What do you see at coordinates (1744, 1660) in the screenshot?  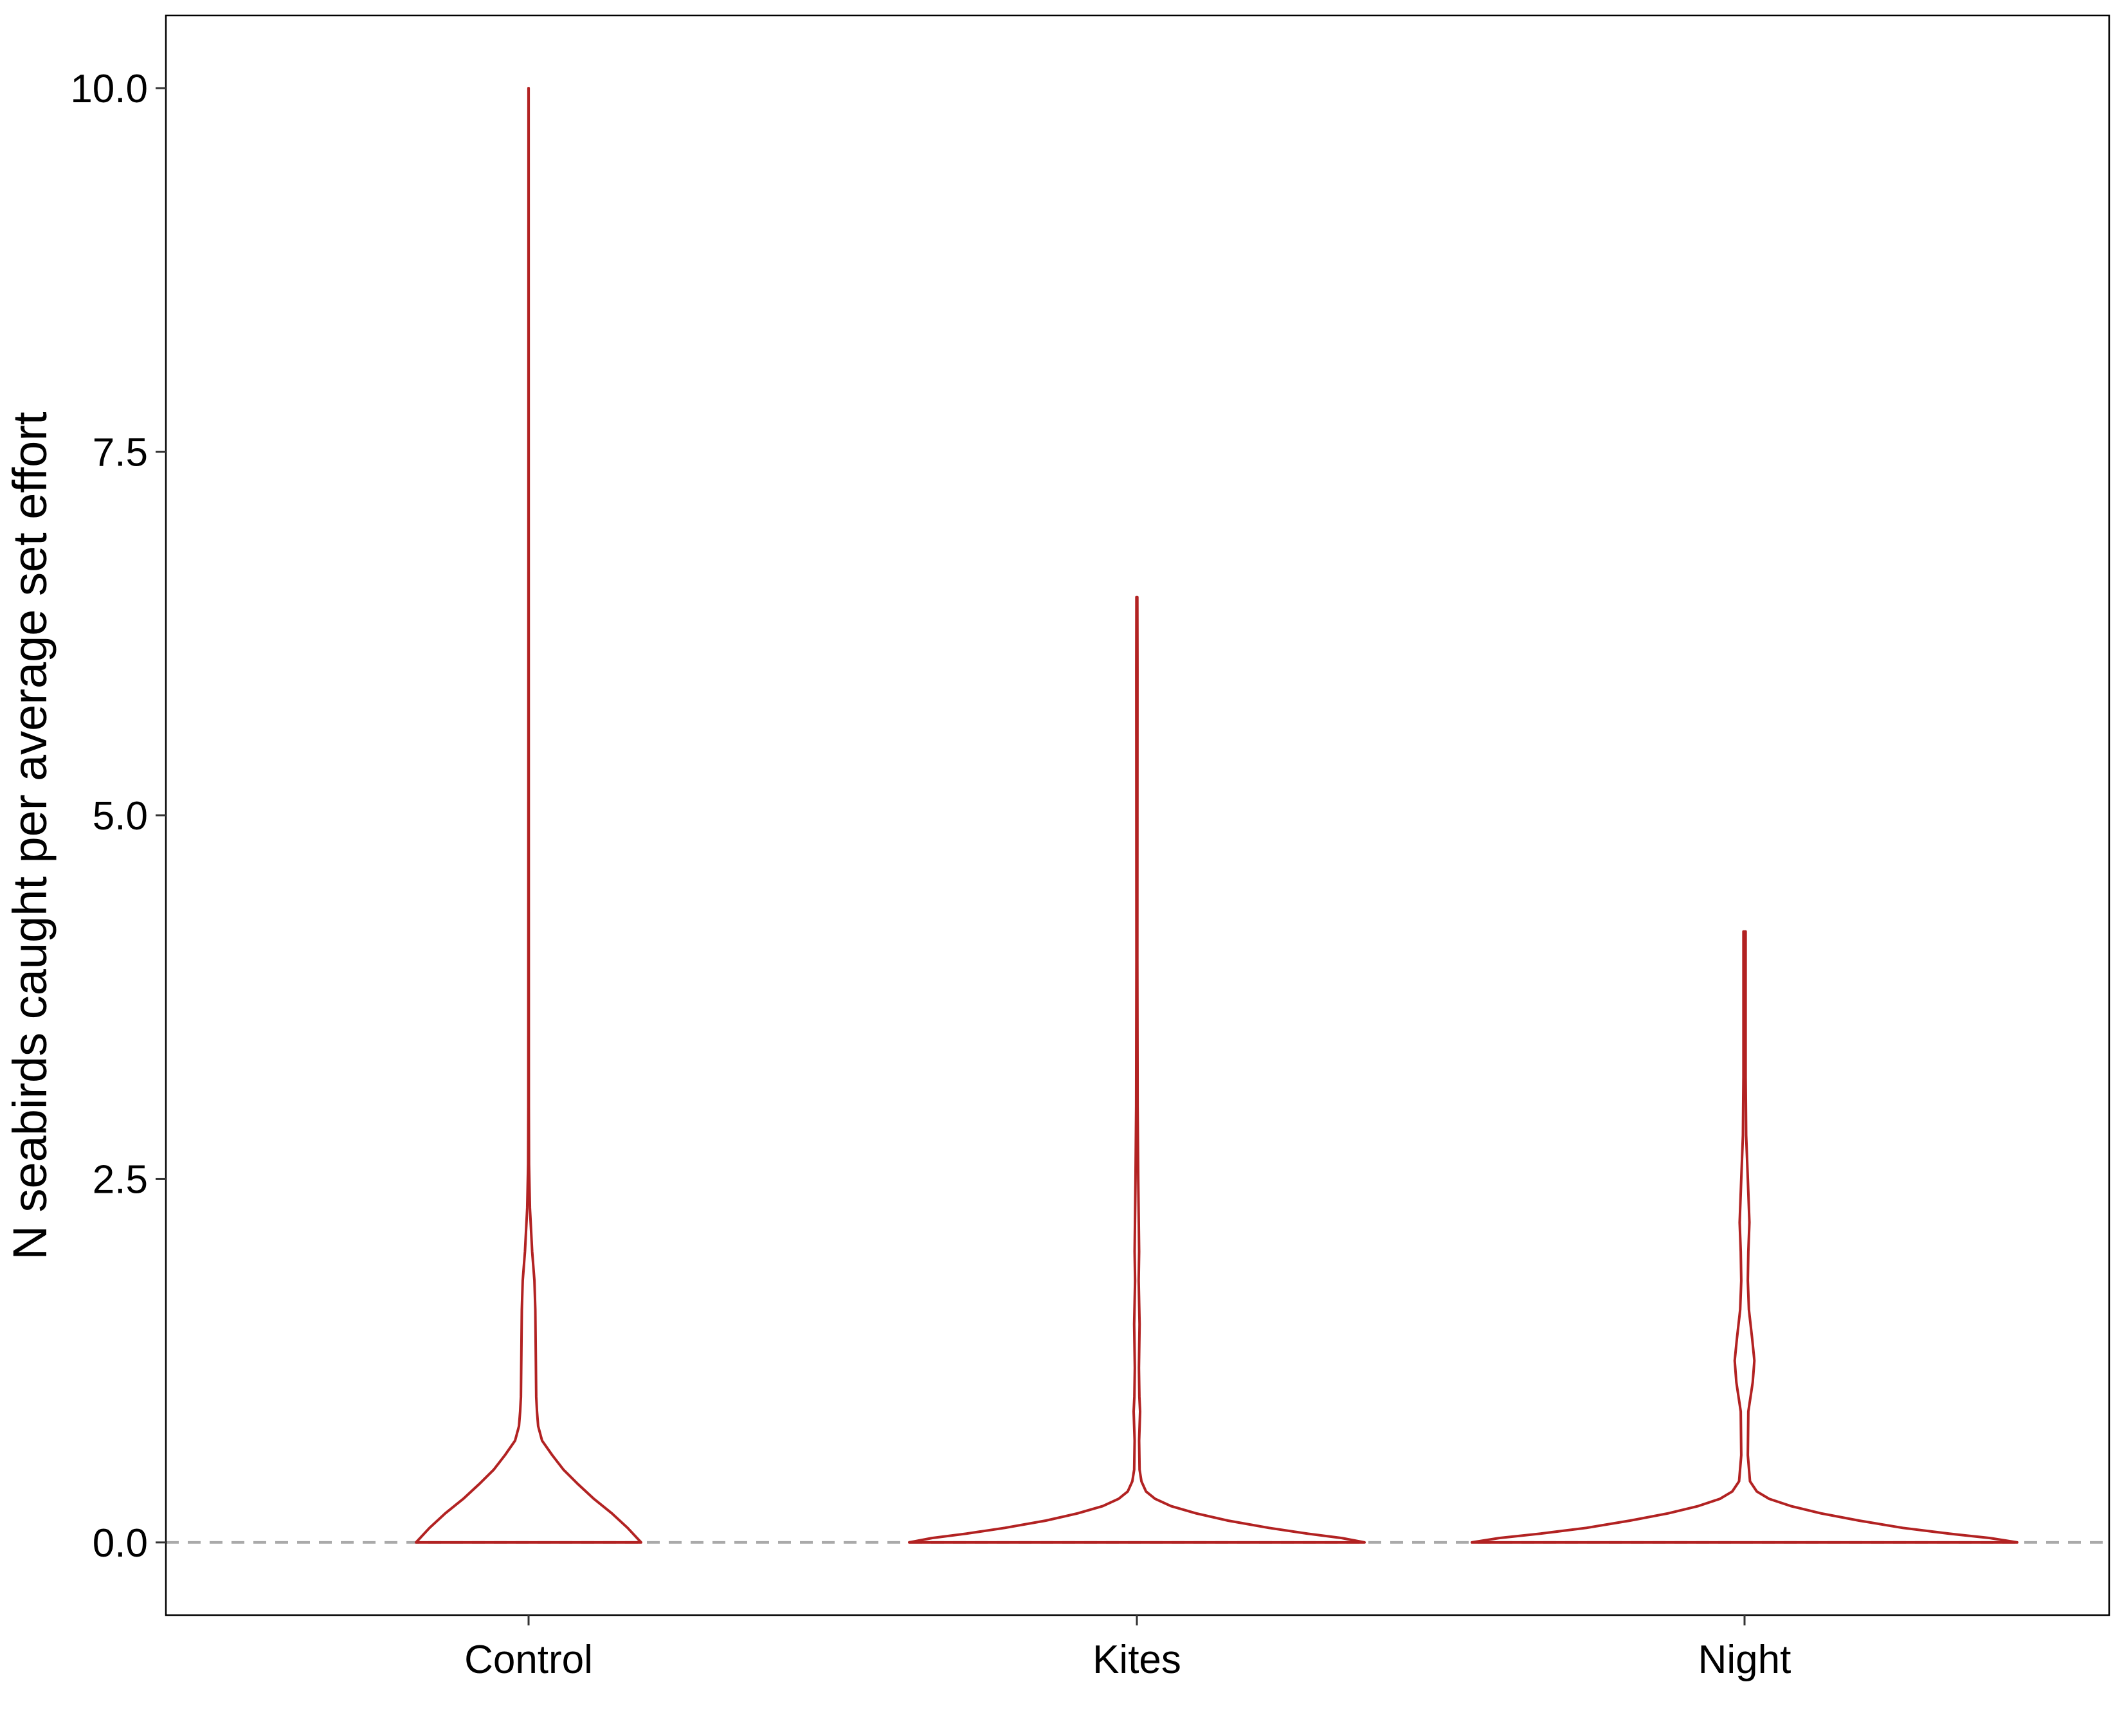 I see `x-tick-label-night: Night` at bounding box center [1744, 1660].